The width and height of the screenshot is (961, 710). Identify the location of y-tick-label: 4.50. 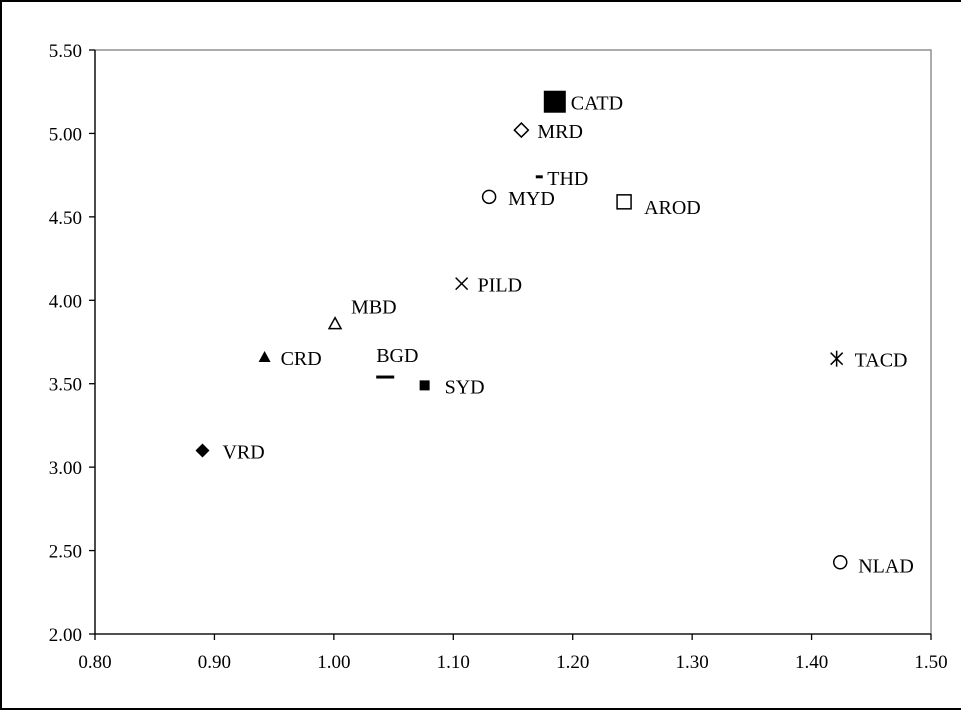
(65, 218).